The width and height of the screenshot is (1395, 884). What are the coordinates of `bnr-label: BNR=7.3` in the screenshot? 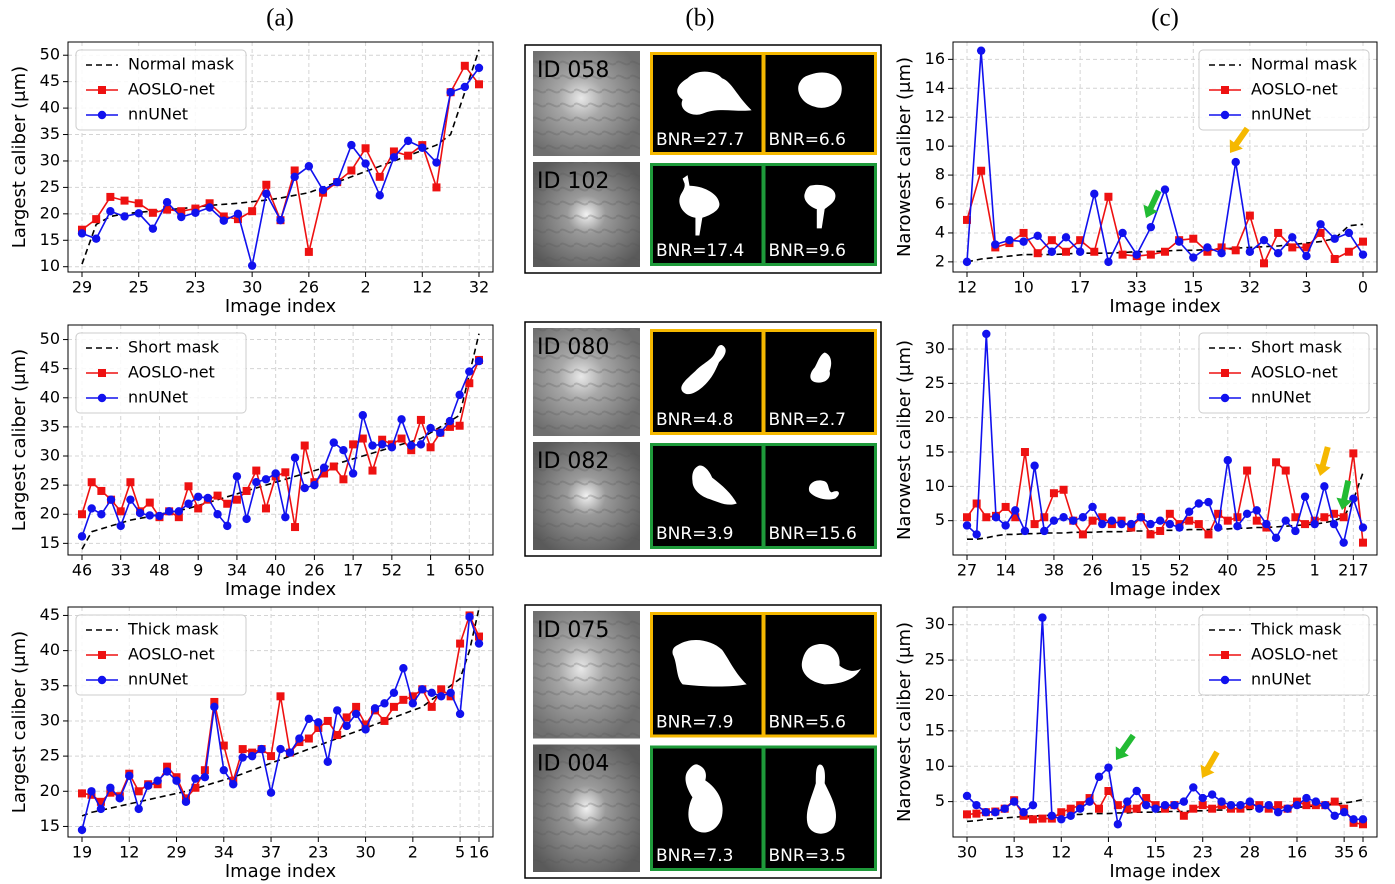 It's located at (694, 856).